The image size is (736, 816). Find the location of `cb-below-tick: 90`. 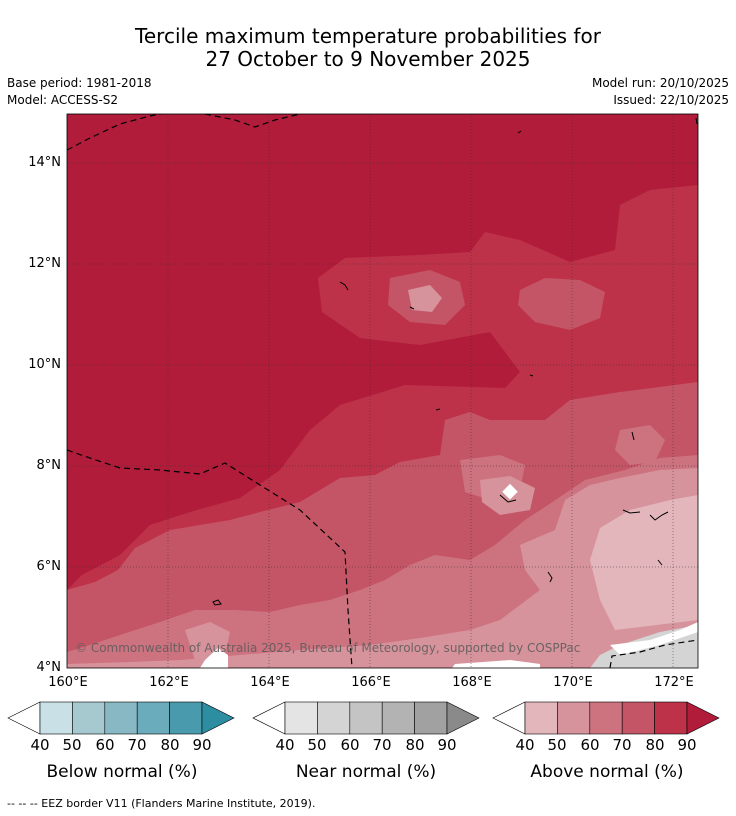

cb-below-tick: 90 is located at coordinates (202, 745).